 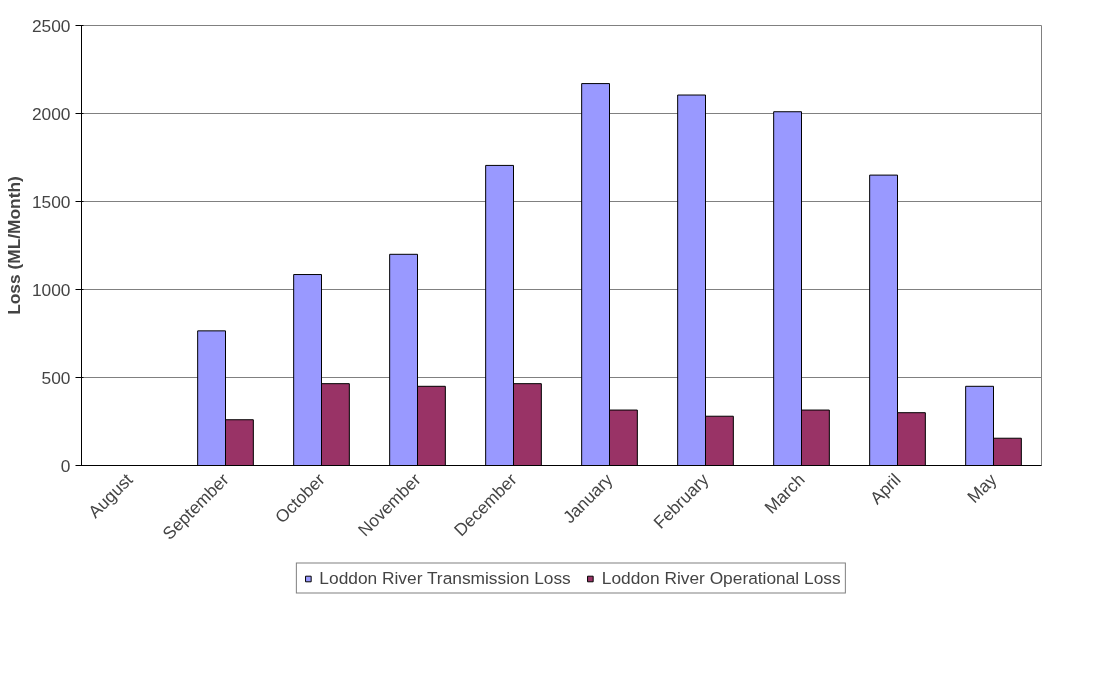 I want to click on y-axis-title: Loss (ML/Month), so click(x=13, y=245).